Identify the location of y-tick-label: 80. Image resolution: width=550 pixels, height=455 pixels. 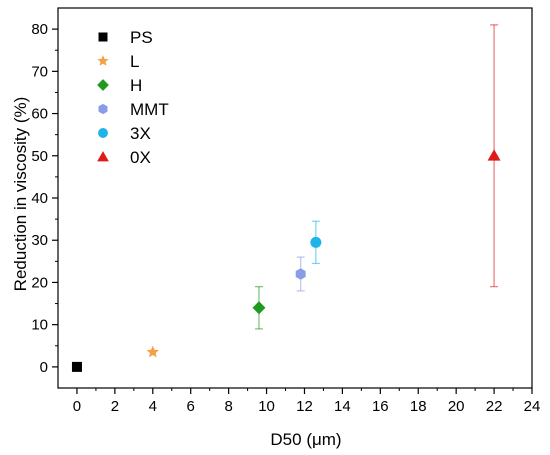
(39, 29).